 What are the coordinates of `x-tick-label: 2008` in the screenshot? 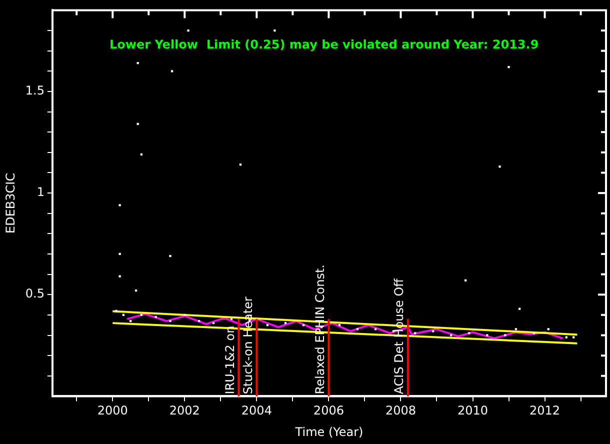 It's located at (400, 411).